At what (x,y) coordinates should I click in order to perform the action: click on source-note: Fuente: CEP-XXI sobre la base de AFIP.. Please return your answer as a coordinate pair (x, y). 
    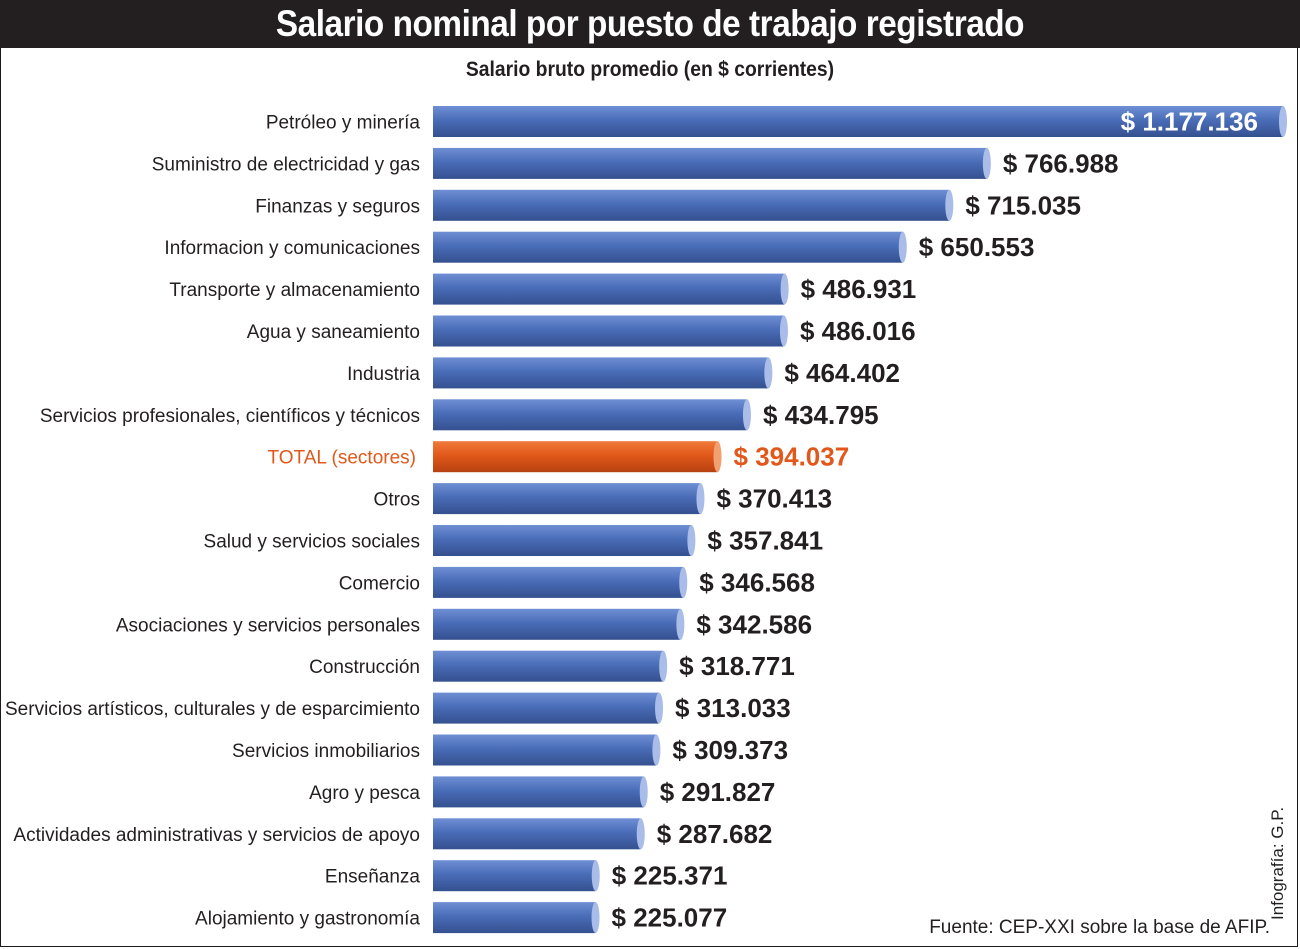
    Looking at the image, I should click on (1099, 927).